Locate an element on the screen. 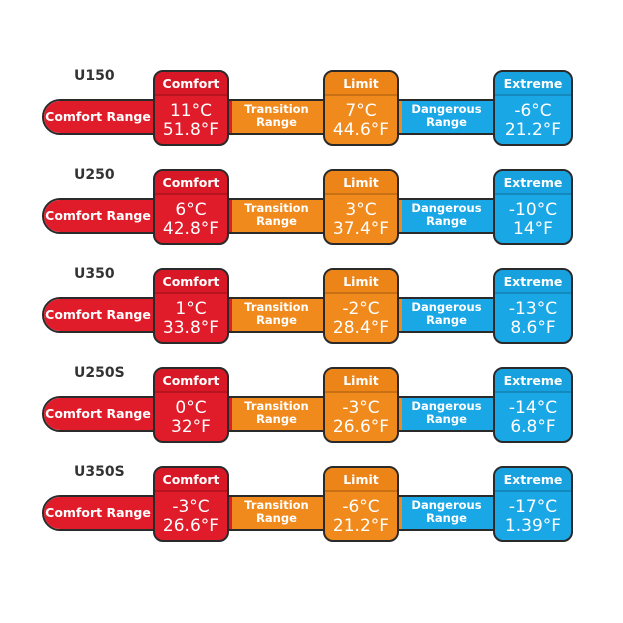  model-name: U150 is located at coordinates (94, 76).